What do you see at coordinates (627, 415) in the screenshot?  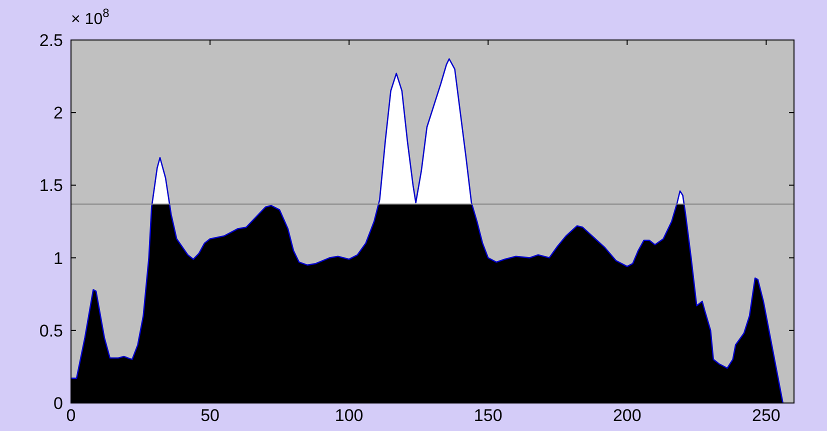 I see `x-tick-label: 200` at bounding box center [627, 415].